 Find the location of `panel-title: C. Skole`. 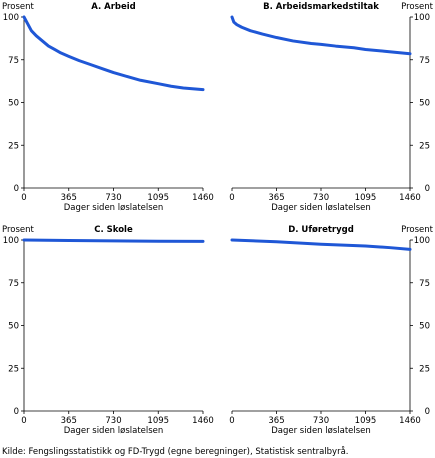

panel-title: C. Skole is located at coordinates (113, 230).